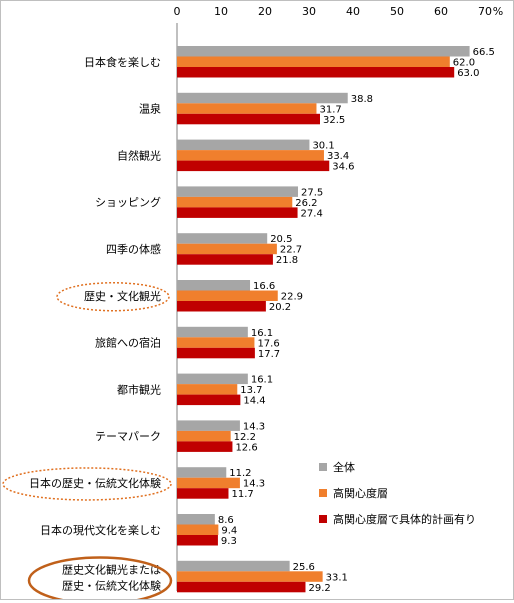  Describe the element at coordinates (122, 296) in the screenshot. I see `category-label: 歴史・文化観光` at that location.